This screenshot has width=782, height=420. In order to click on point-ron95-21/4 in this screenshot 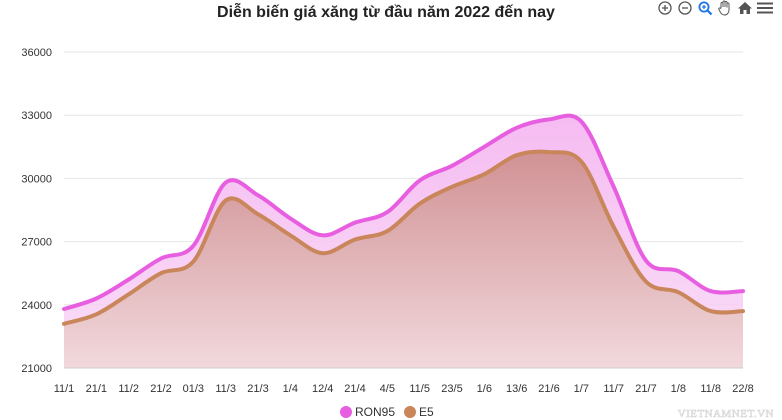, I will do `click(355, 223)`.